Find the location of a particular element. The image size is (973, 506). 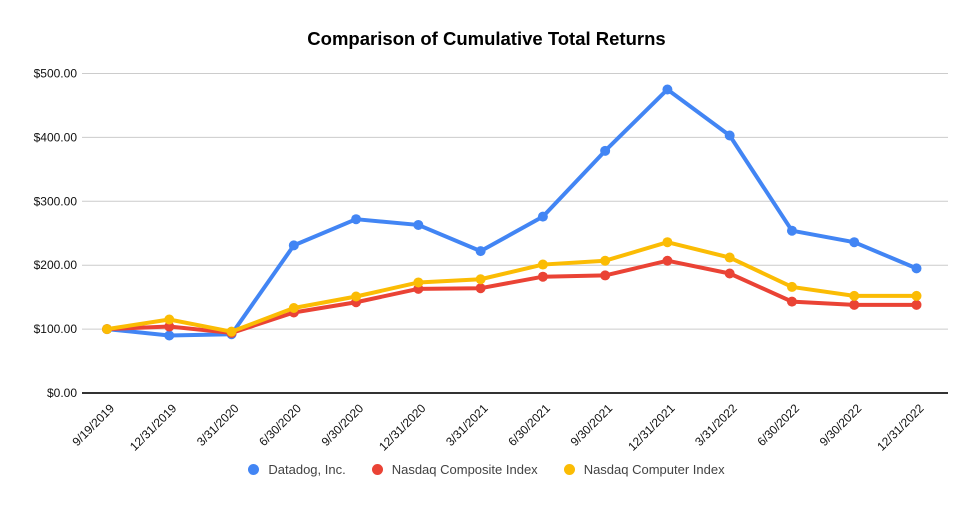

x-axis-tick-label: 6/30/2020 is located at coordinates (280, 425).